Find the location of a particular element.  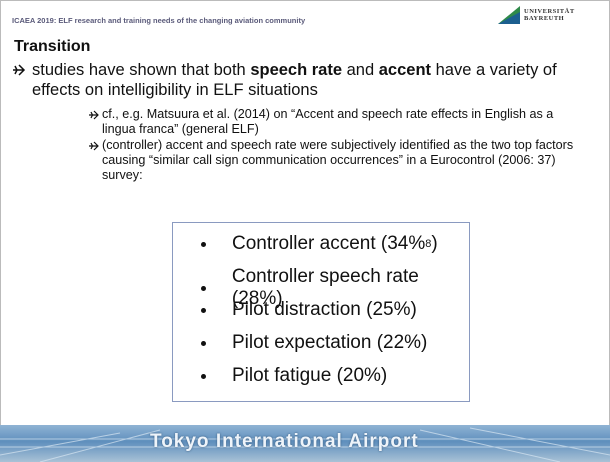

logo-line: UNIVERSITÄT is located at coordinates (549, 11).